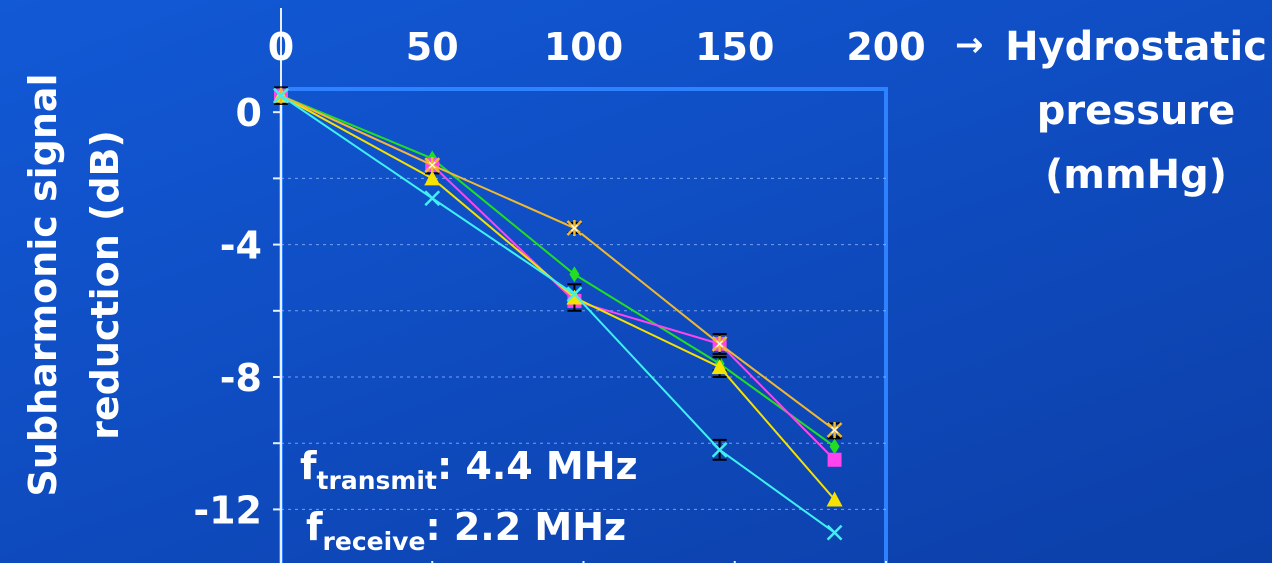  Describe the element at coordinates (469, 469) in the screenshot. I see `transmit-frequency-label: ftransmit: 4.4 MHz` at that location.